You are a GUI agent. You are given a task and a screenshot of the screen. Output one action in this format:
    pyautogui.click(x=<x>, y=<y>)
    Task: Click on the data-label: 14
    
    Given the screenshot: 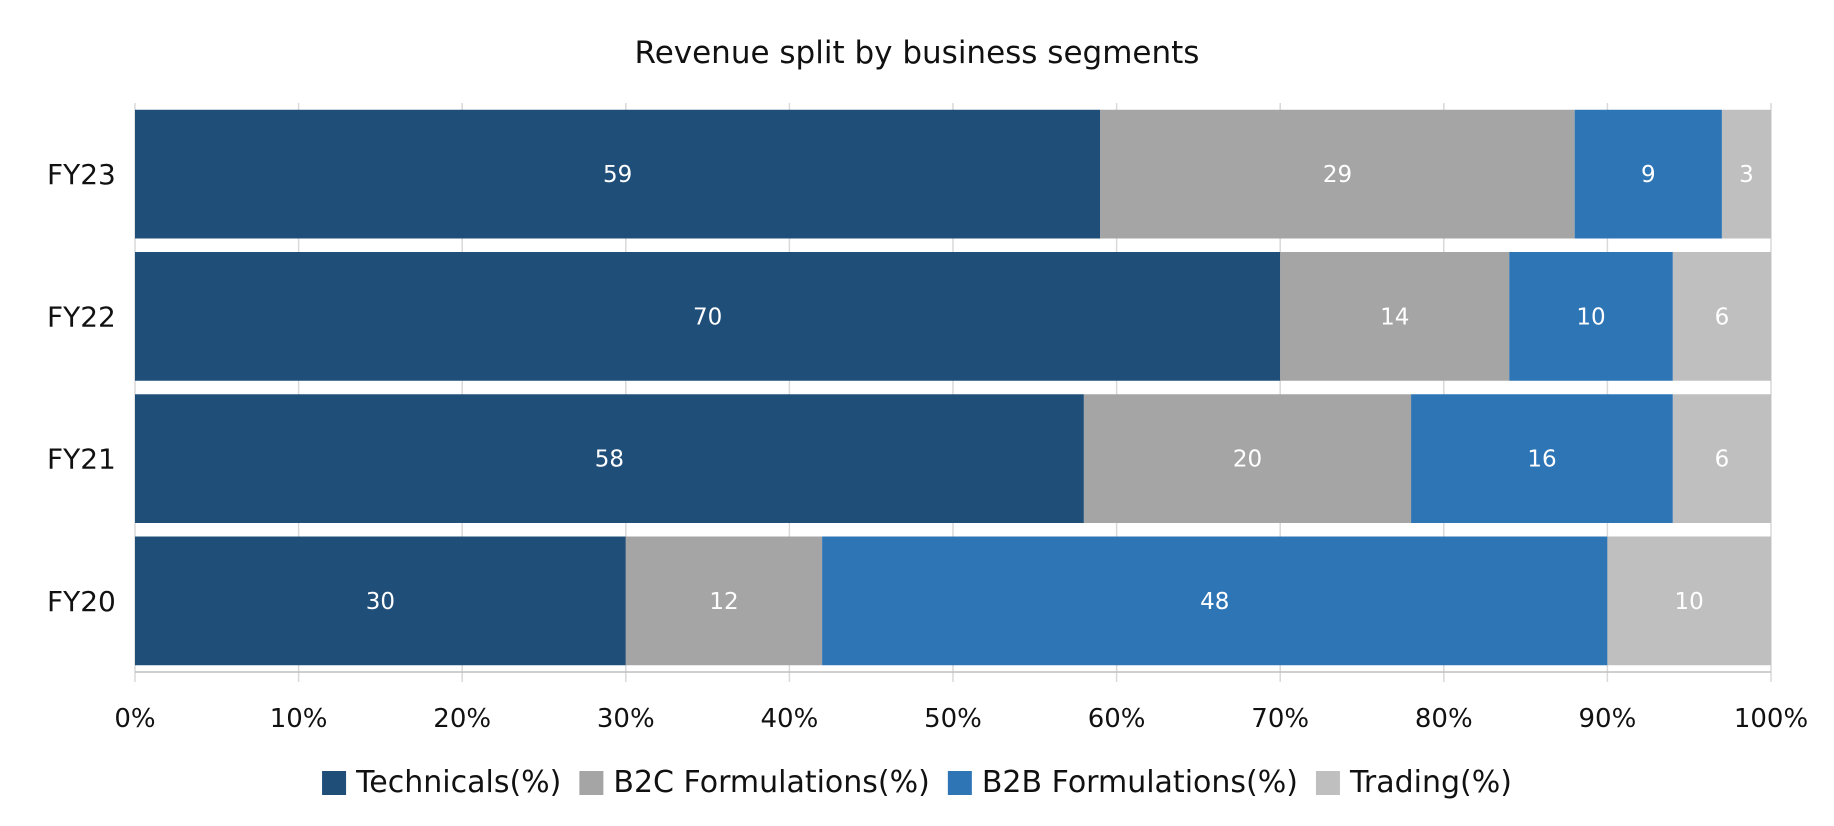 What is the action you would take?
    pyautogui.click(x=1394, y=317)
    